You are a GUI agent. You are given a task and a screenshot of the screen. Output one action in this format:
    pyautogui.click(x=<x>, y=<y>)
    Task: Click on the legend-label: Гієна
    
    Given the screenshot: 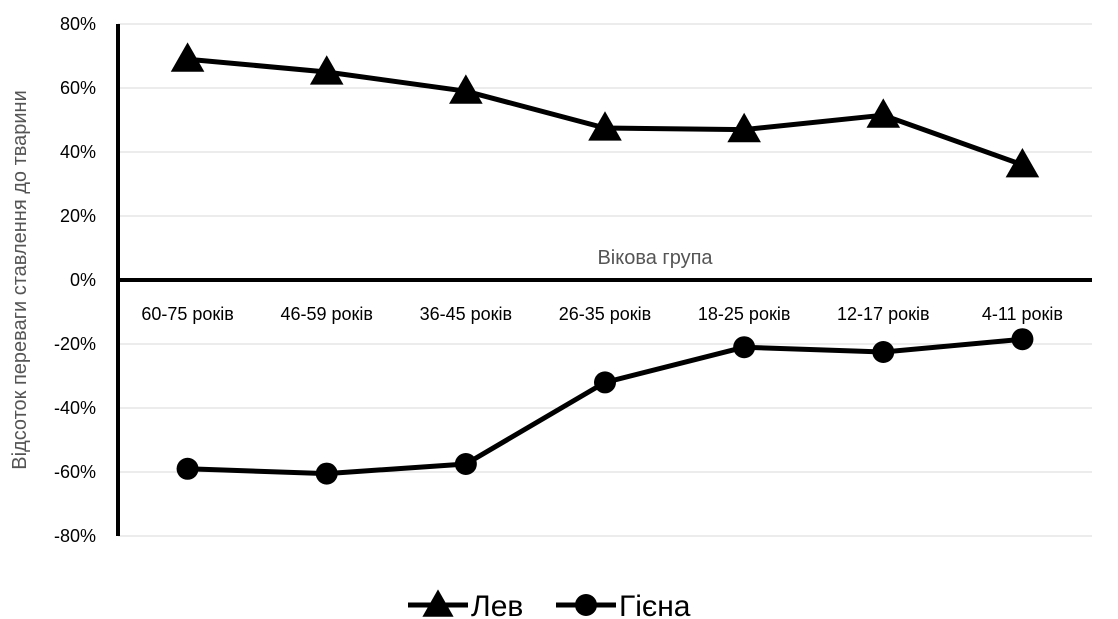 What is the action you would take?
    pyautogui.click(x=655, y=604)
    